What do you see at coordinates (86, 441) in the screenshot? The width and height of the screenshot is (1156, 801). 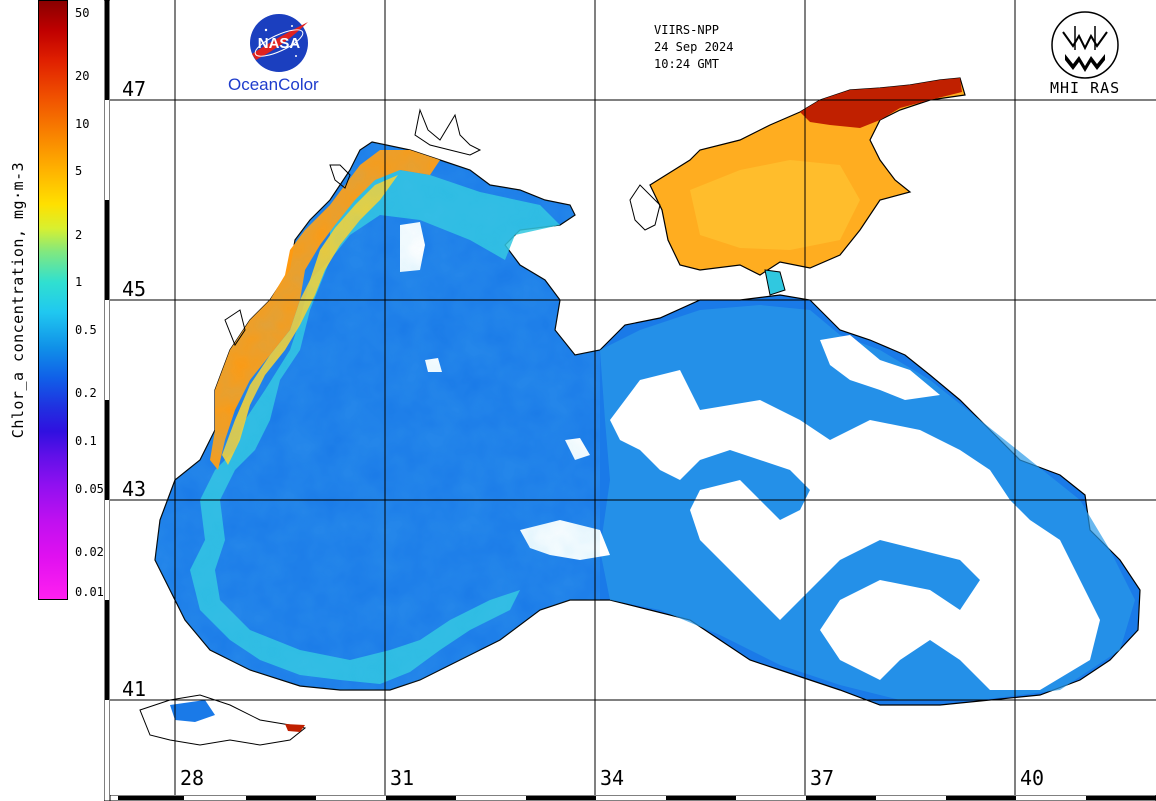 I see `colorbar-tick-label: 0.1` at bounding box center [86, 441].